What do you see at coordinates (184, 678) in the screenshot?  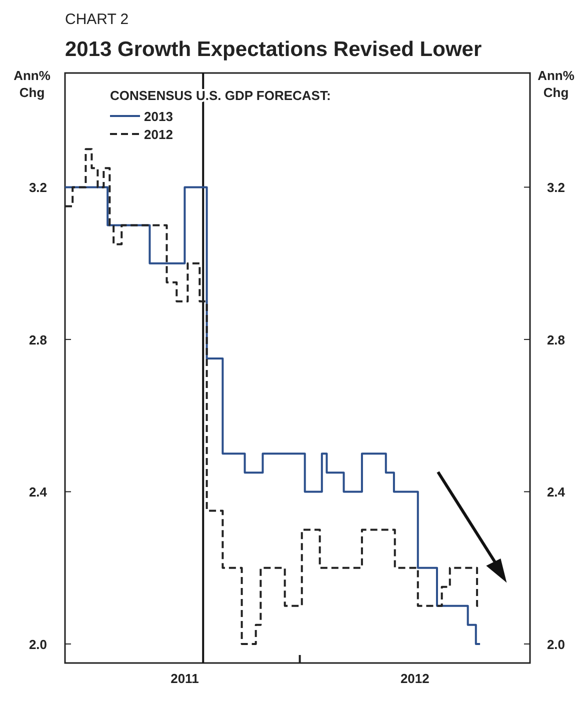 I see `x-tick-label: 2011` at bounding box center [184, 678].